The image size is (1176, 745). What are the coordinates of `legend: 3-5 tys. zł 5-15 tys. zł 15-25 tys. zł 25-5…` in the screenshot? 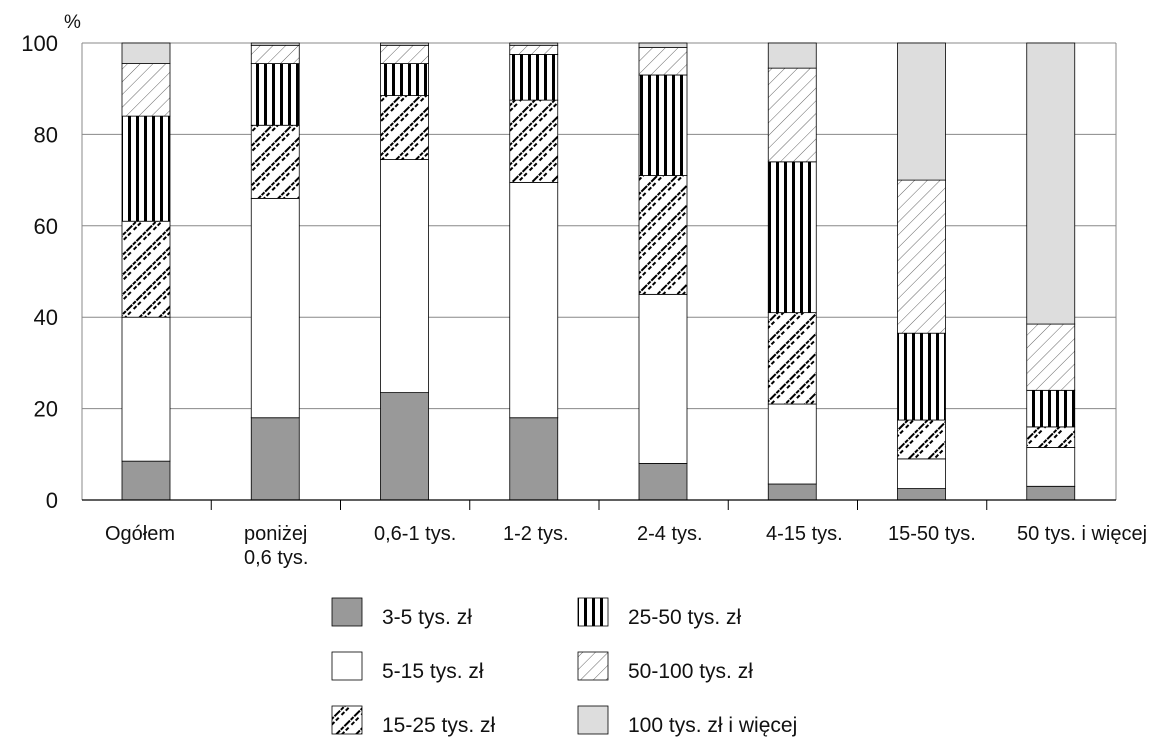 It's located at (564, 667).